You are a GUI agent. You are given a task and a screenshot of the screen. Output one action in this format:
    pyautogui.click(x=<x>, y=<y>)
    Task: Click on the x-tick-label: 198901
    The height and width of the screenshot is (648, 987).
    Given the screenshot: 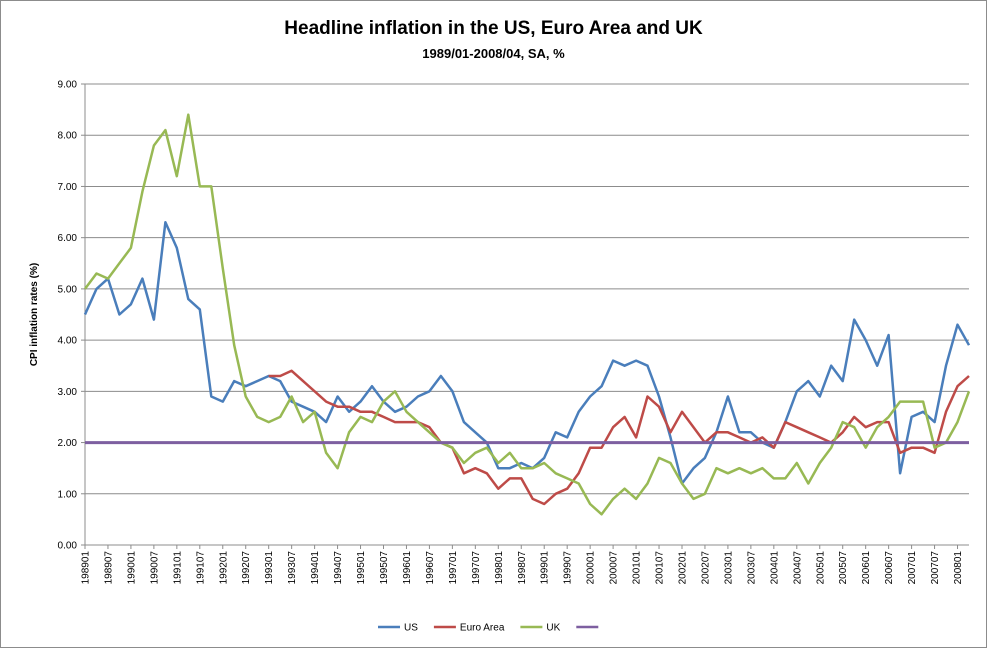 What is the action you would take?
    pyautogui.click(x=86, y=568)
    